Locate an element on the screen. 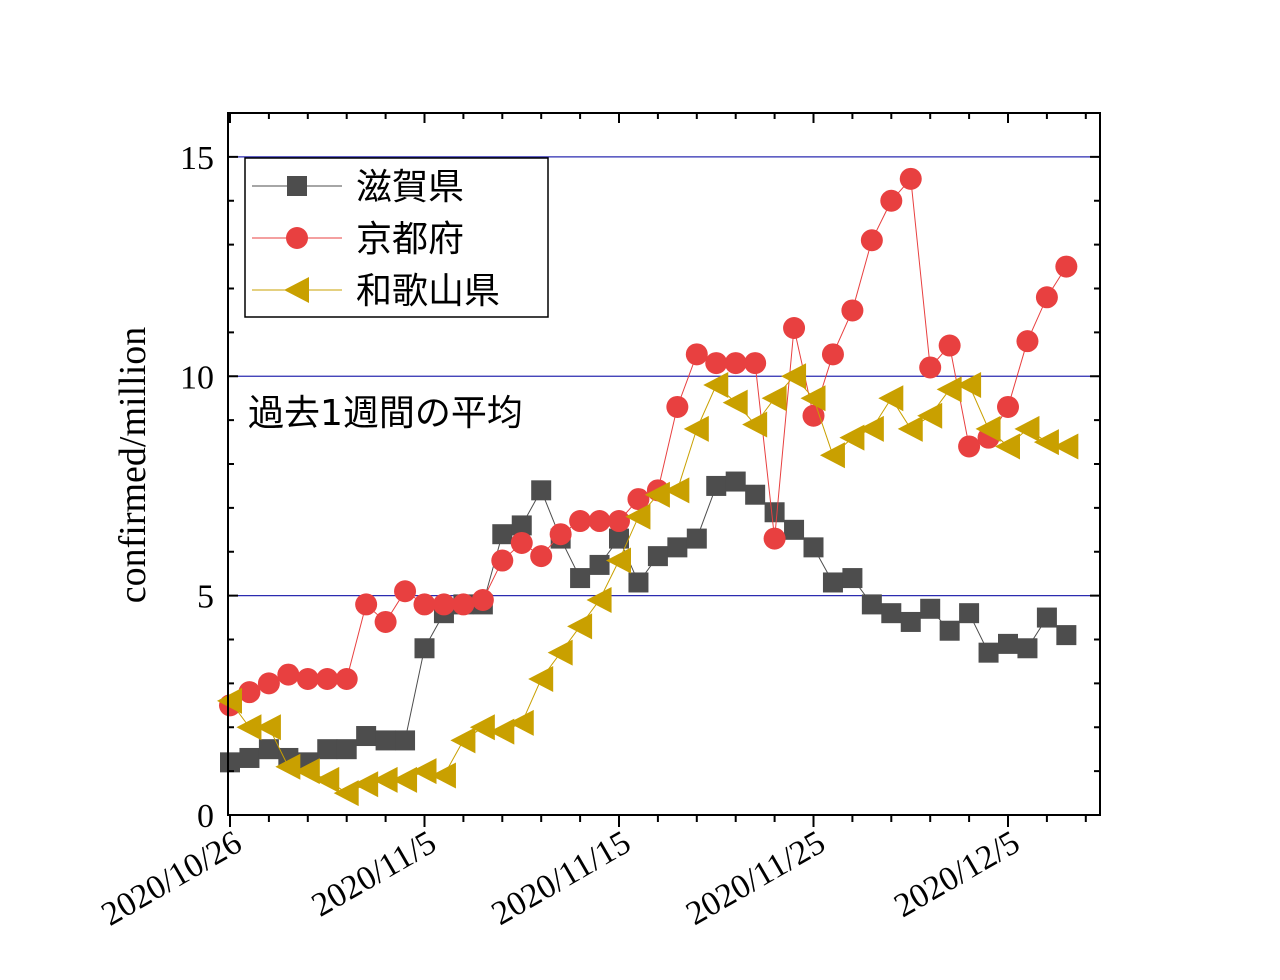  y-tick-label-0: 0 is located at coordinates (205, 816).